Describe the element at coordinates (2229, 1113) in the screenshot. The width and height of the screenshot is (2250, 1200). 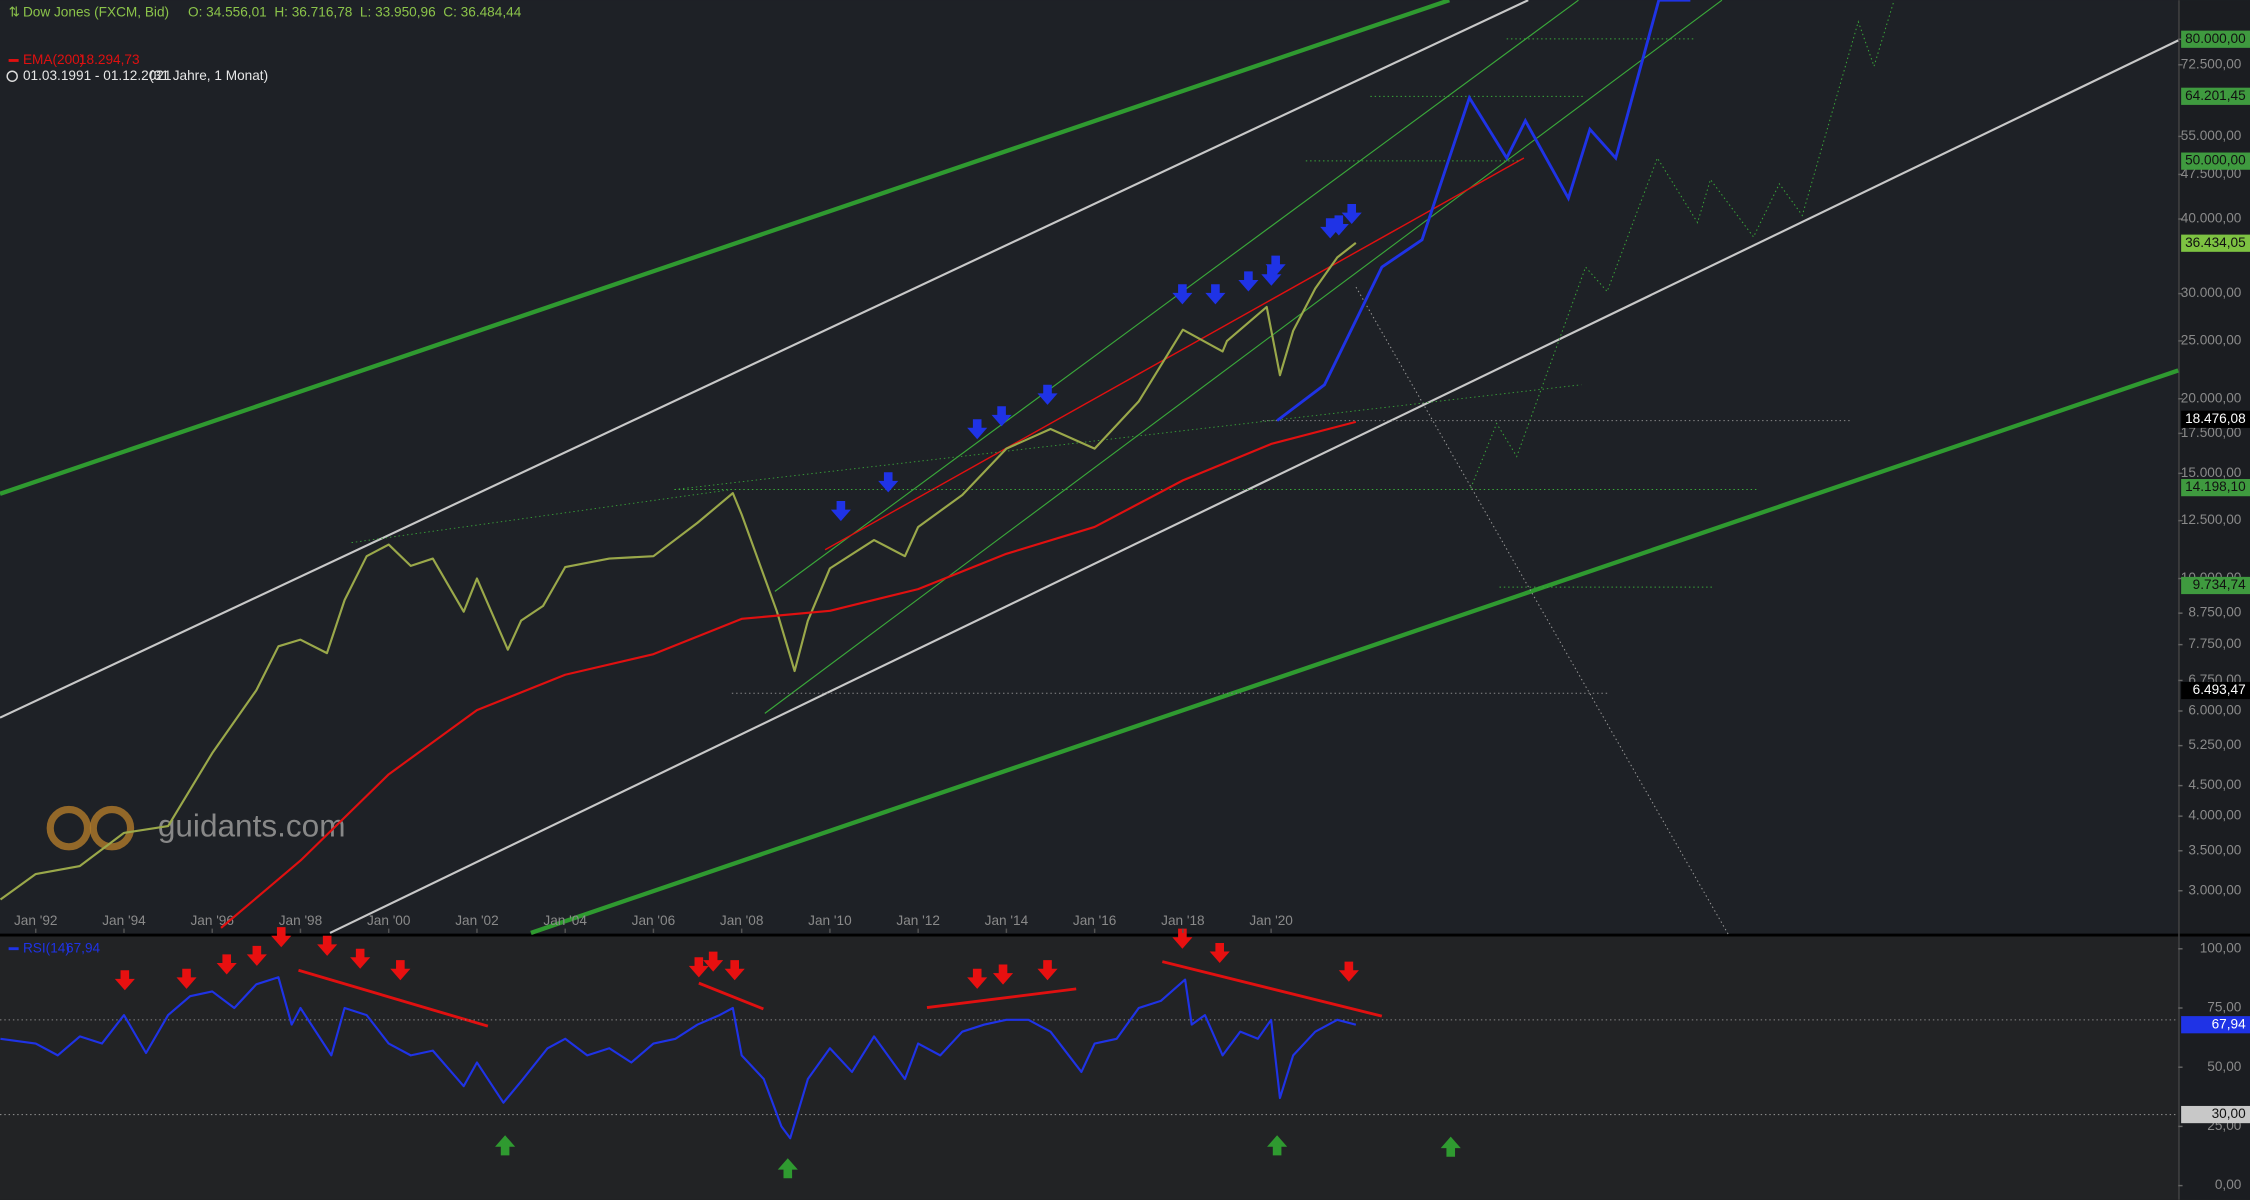
I see `price-label: 30,00` at that location.